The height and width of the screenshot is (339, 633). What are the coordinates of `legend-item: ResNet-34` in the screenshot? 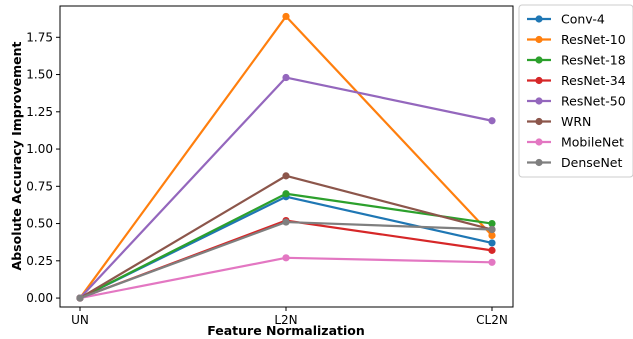 It's located at (576, 80).